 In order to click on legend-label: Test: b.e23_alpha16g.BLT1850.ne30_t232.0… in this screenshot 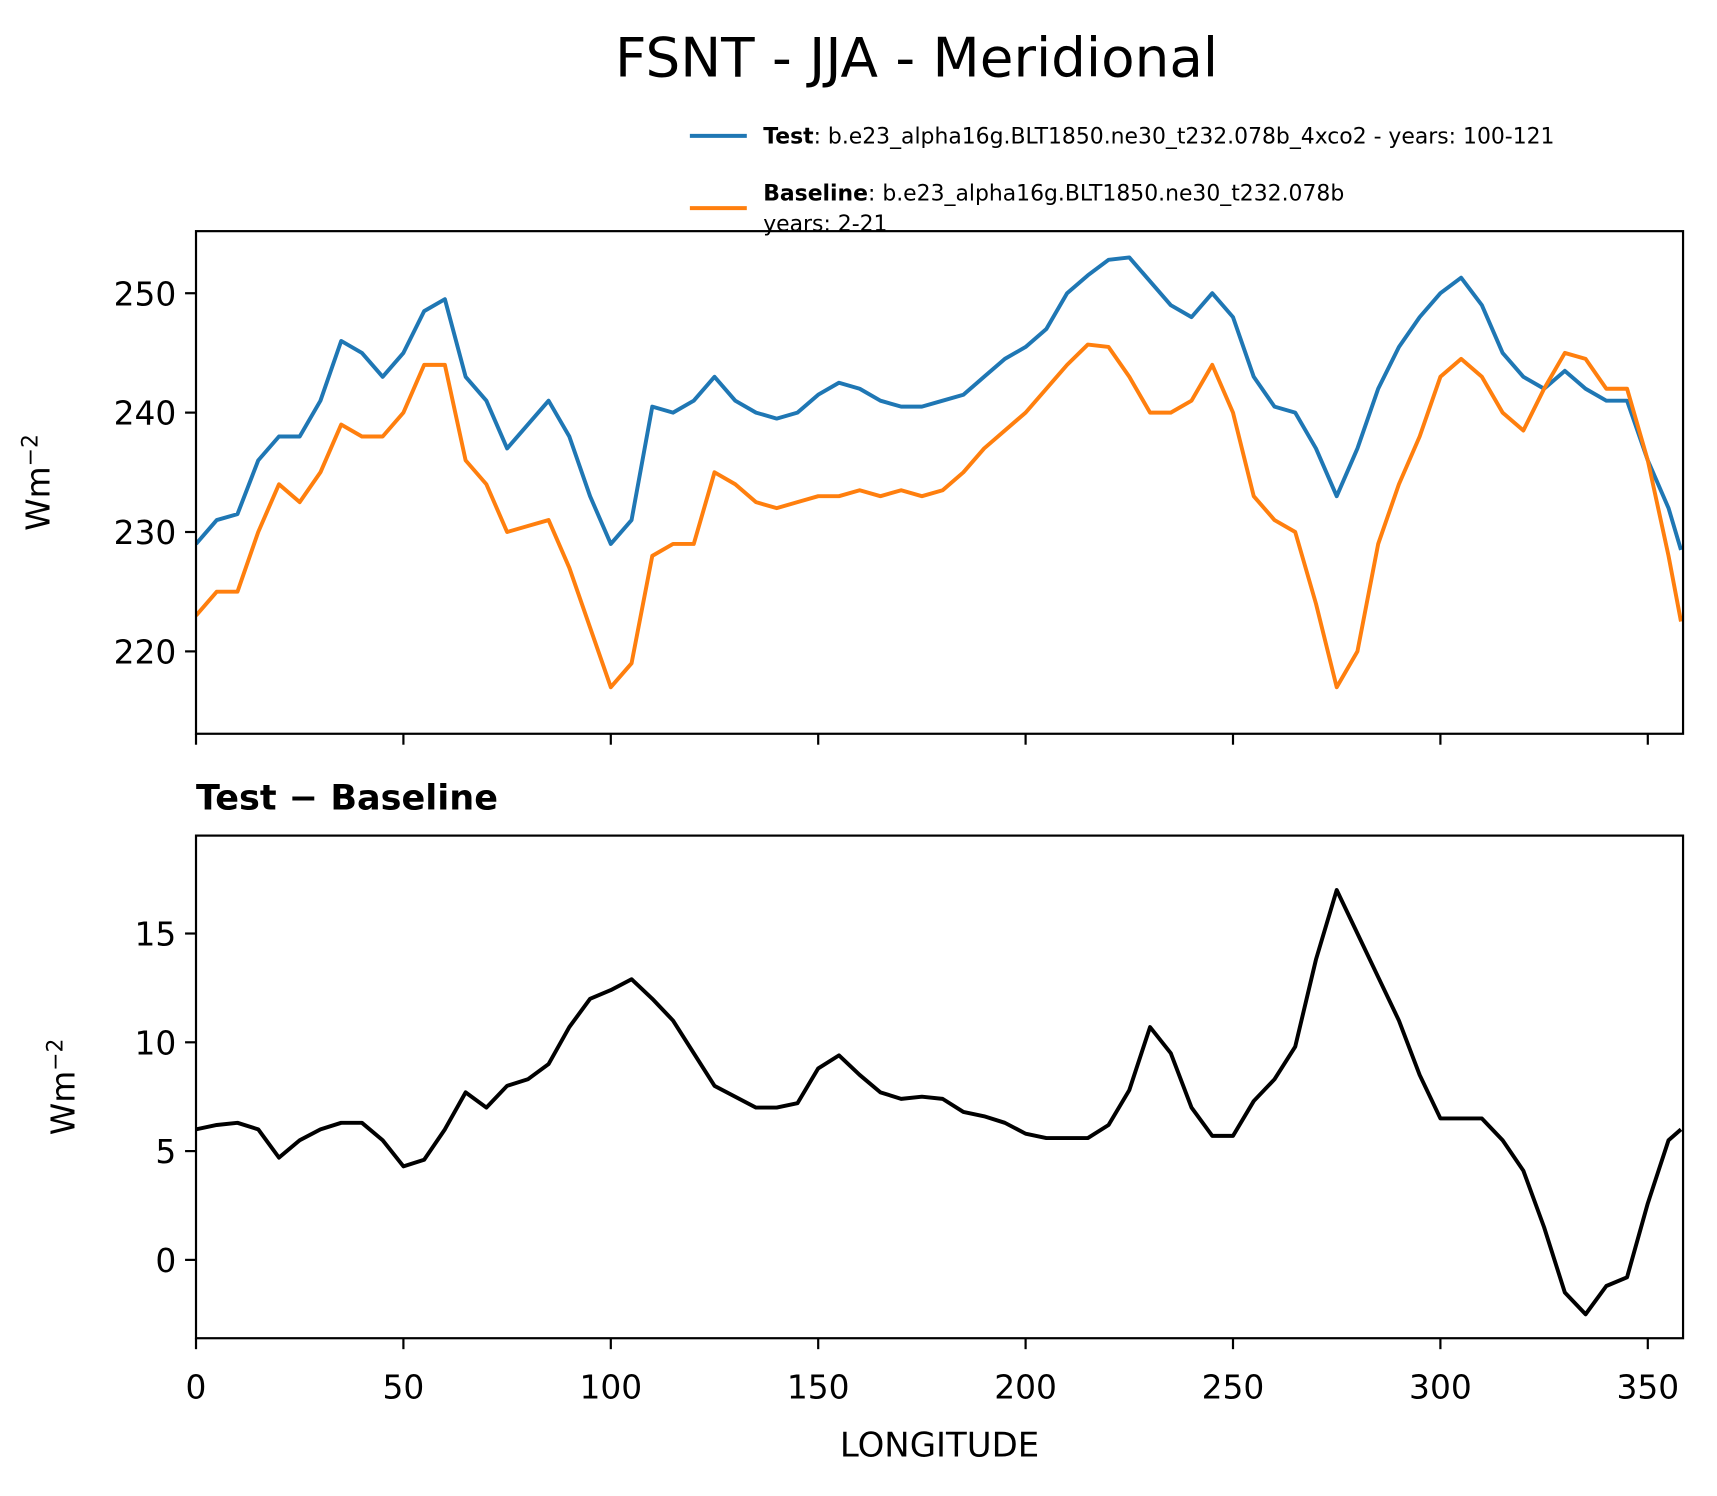, I will do `click(1158, 137)`.